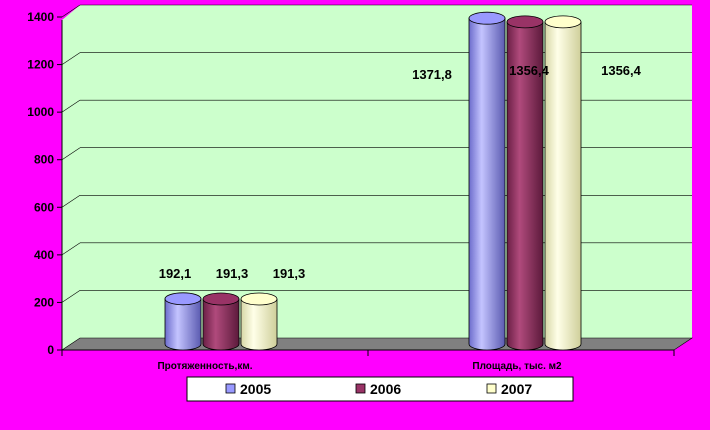 This screenshot has height=430, width=710. What do you see at coordinates (232, 273) in the screenshot?
I see `data-label-2006-0: 191,3` at bounding box center [232, 273].